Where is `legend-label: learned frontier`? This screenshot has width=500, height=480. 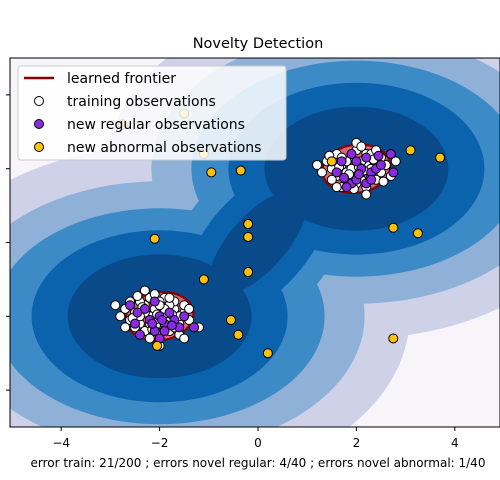 legend-label: learned frontier is located at coordinates (121, 79).